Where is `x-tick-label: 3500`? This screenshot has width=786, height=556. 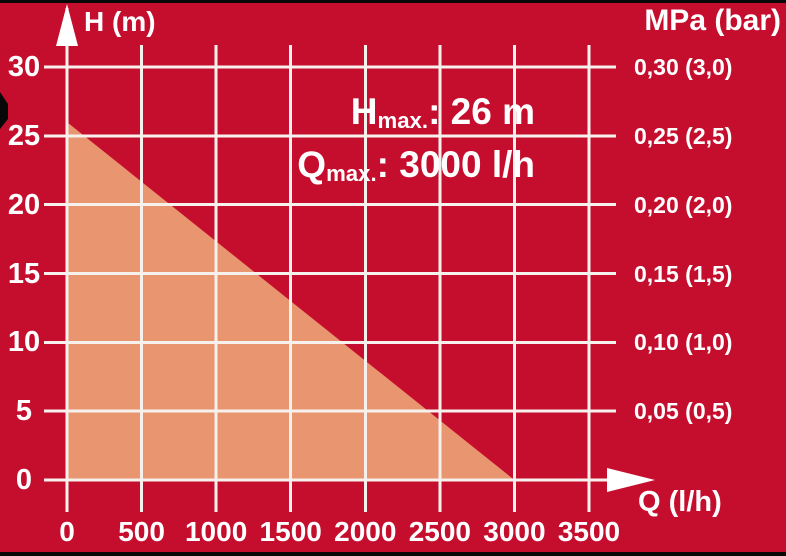
x-tick-label: 3500 is located at coordinates (589, 531).